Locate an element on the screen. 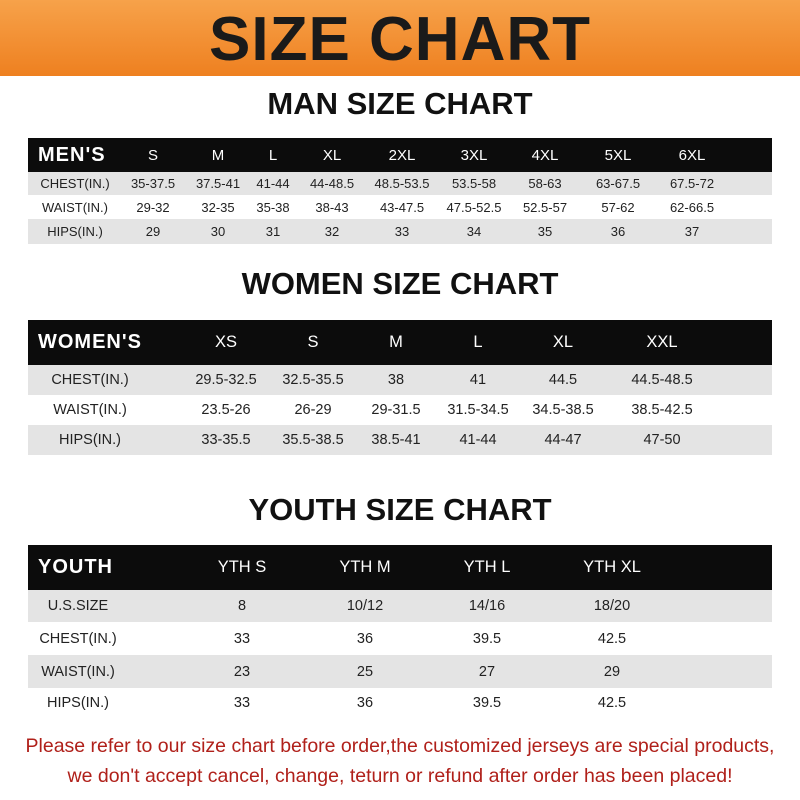 This screenshot has width=800, height=800. measurement-cell: 47.5-52.5 is located at coordinates (474, 207).